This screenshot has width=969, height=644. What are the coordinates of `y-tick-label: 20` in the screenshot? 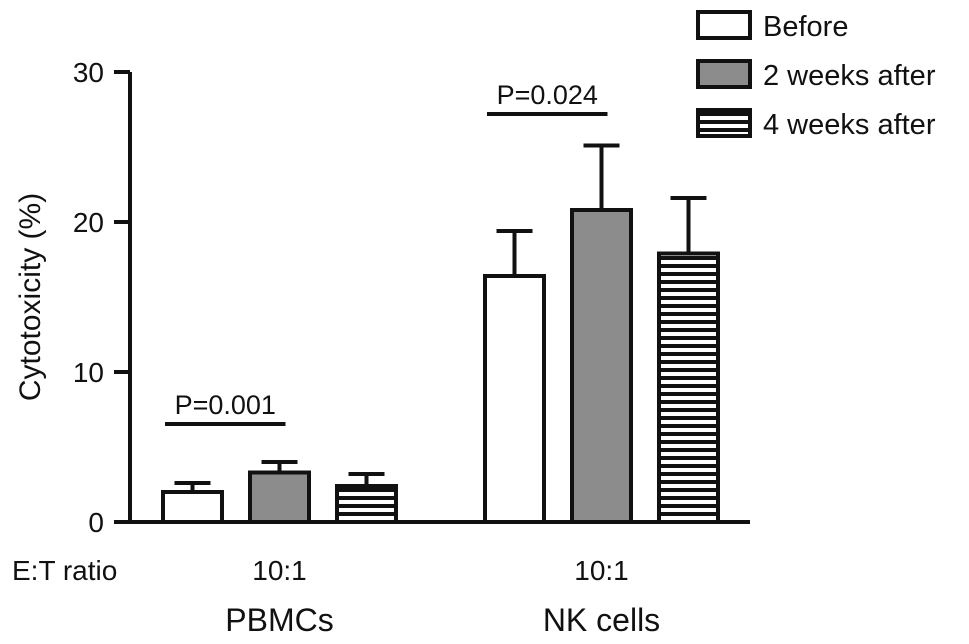 It's located at (88, 222).